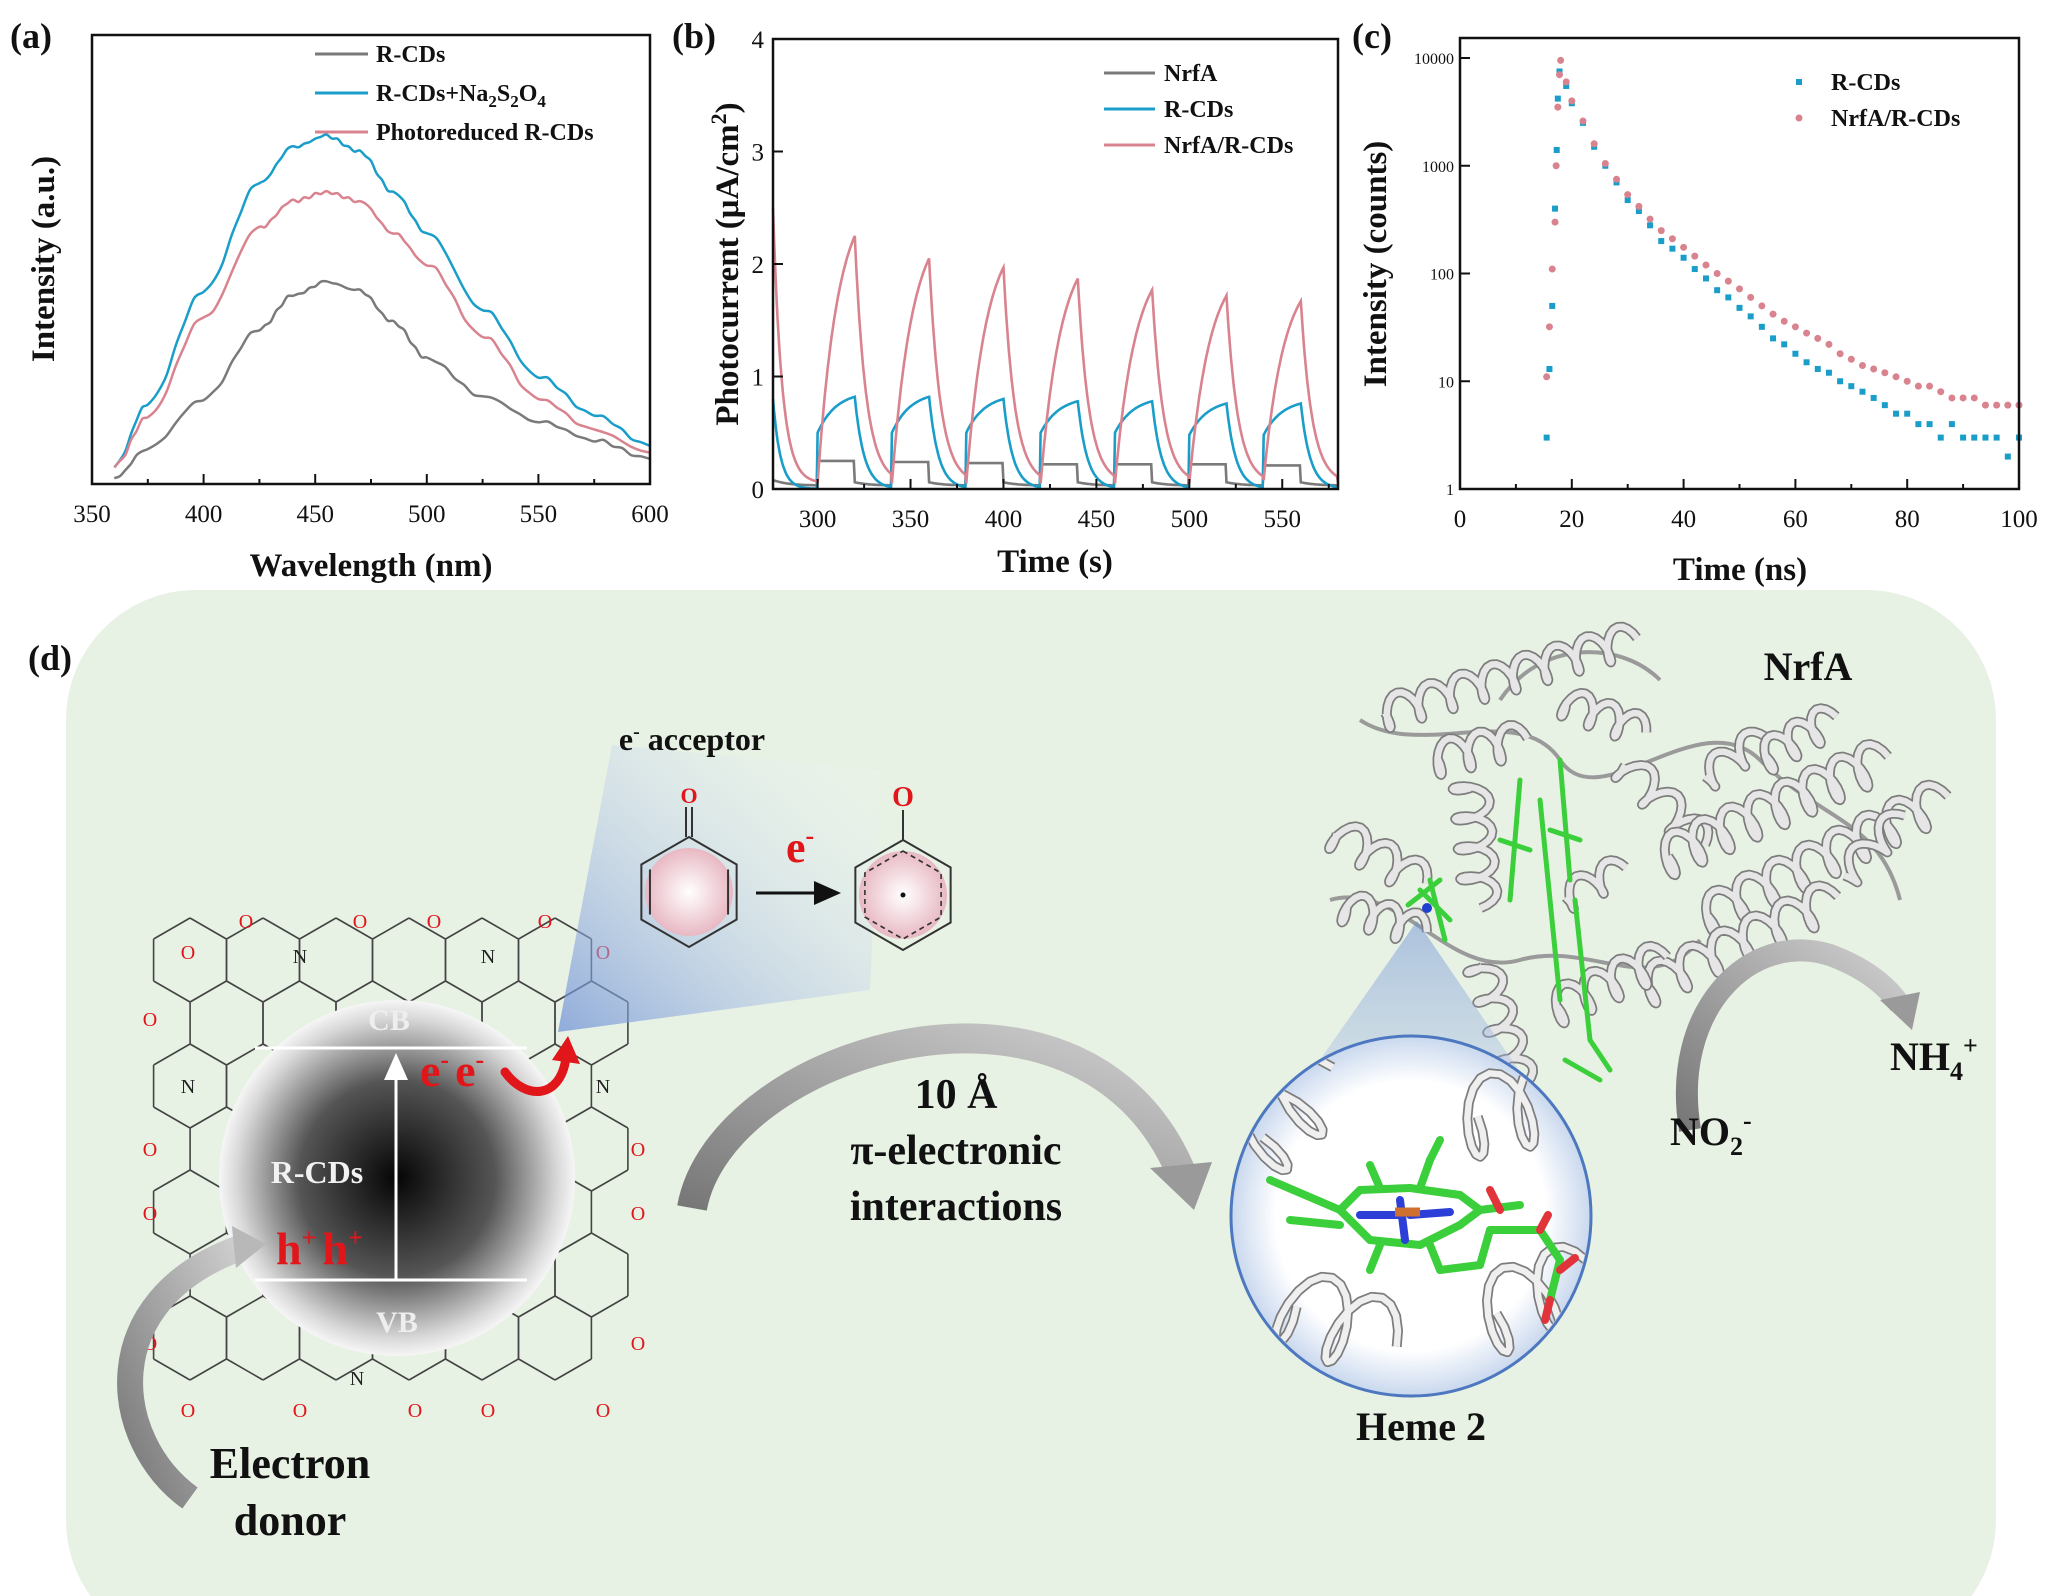  I want to click on y-tick-label: 0, so click(758, 490).